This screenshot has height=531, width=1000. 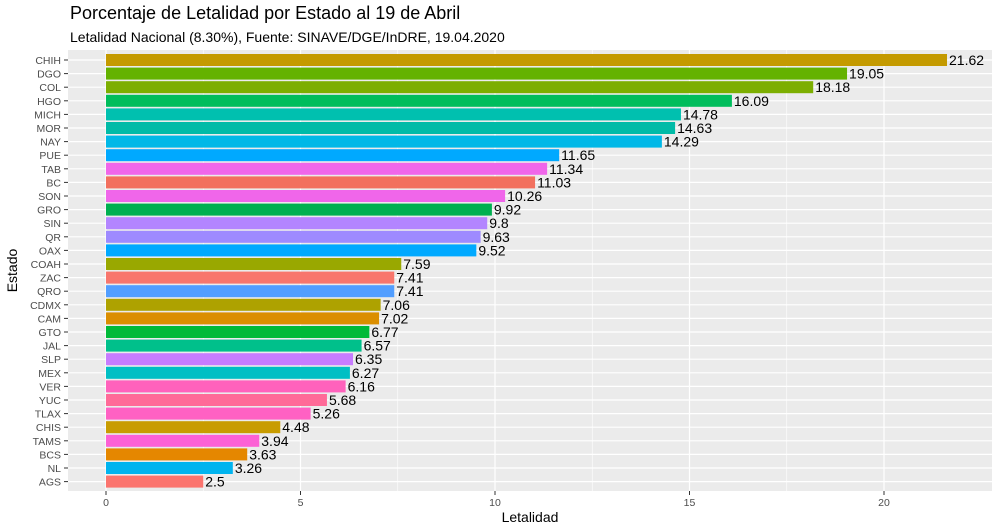 I want to click on y-tick-label-zac: ZAC, so click(x=50, y=279).